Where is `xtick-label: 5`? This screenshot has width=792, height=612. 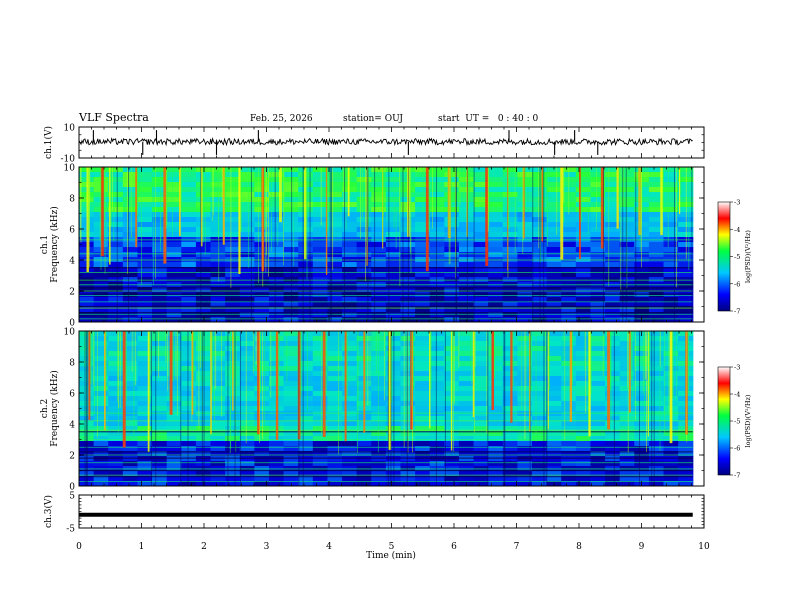 xtick-label: 5 is located at coordinates (392, 547).